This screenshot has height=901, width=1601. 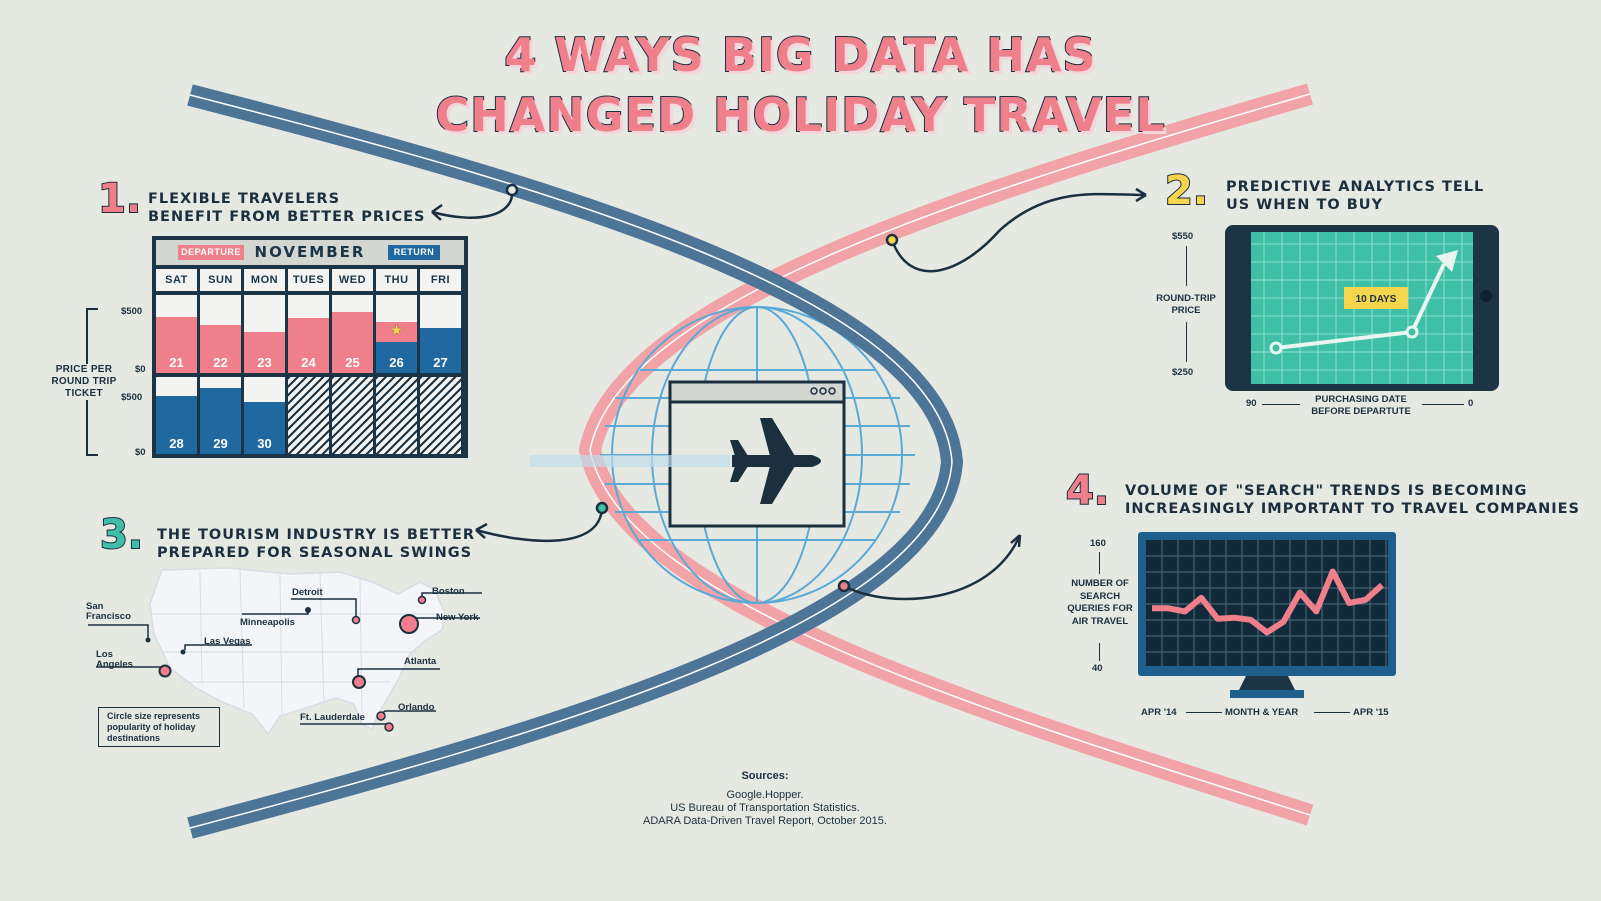 What do you see at coordinates (765, 795) in the screenshot?
I see `source-google-hopper: Google.Hopper.` at bounding box center [765, 795].